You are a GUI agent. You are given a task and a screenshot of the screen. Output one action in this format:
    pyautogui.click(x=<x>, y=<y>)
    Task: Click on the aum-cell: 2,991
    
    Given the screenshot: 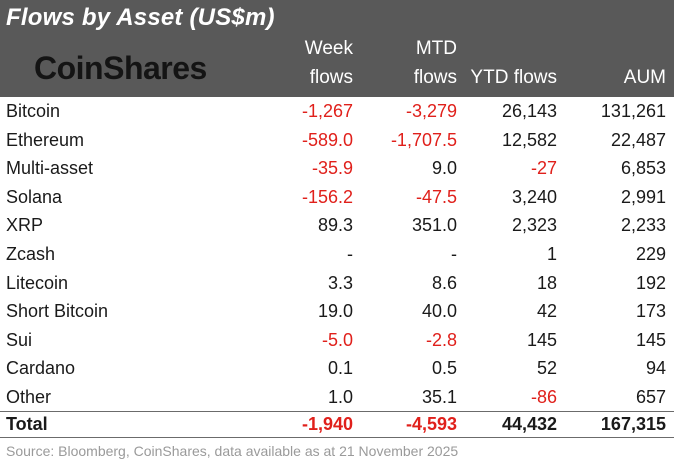 What is the action you would take?
    pyautogui.click(x=643, y=196)
    